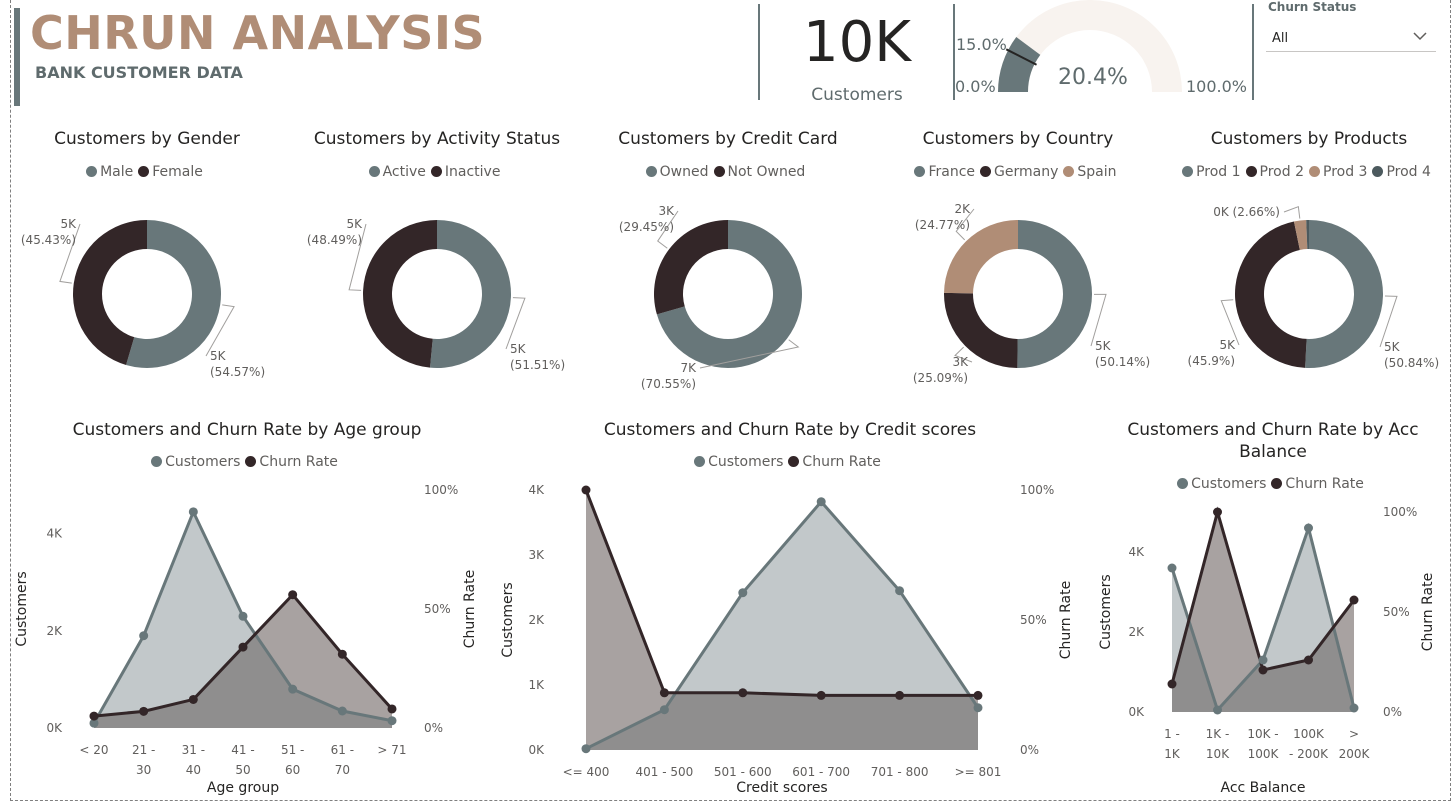  What do you see at coordinates (1229, 484) in the screenshot?
I see `legend-label: Customers` at bounding box center [1229, 484].